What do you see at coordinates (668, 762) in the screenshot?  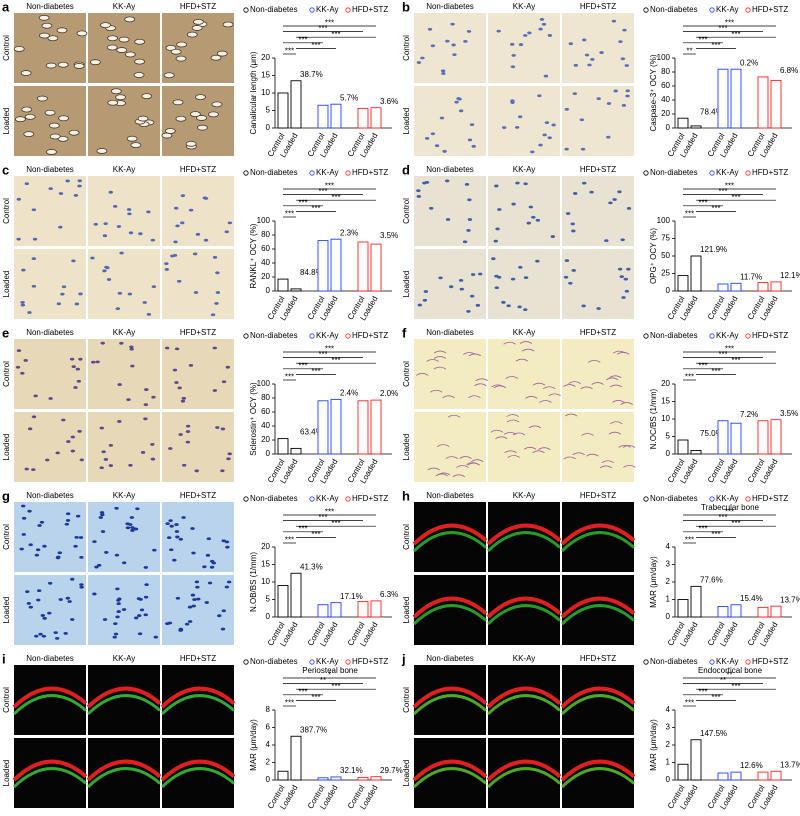 I see `y-tick-label: 1` at bounding box center [668, 762].